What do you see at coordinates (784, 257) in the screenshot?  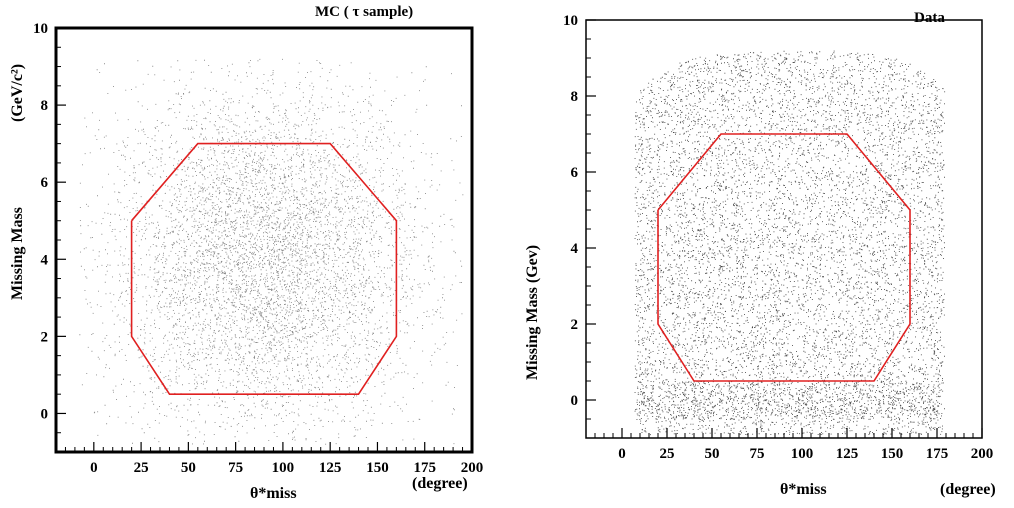 I see `data-selection-region` at bounding box center [784, 257].